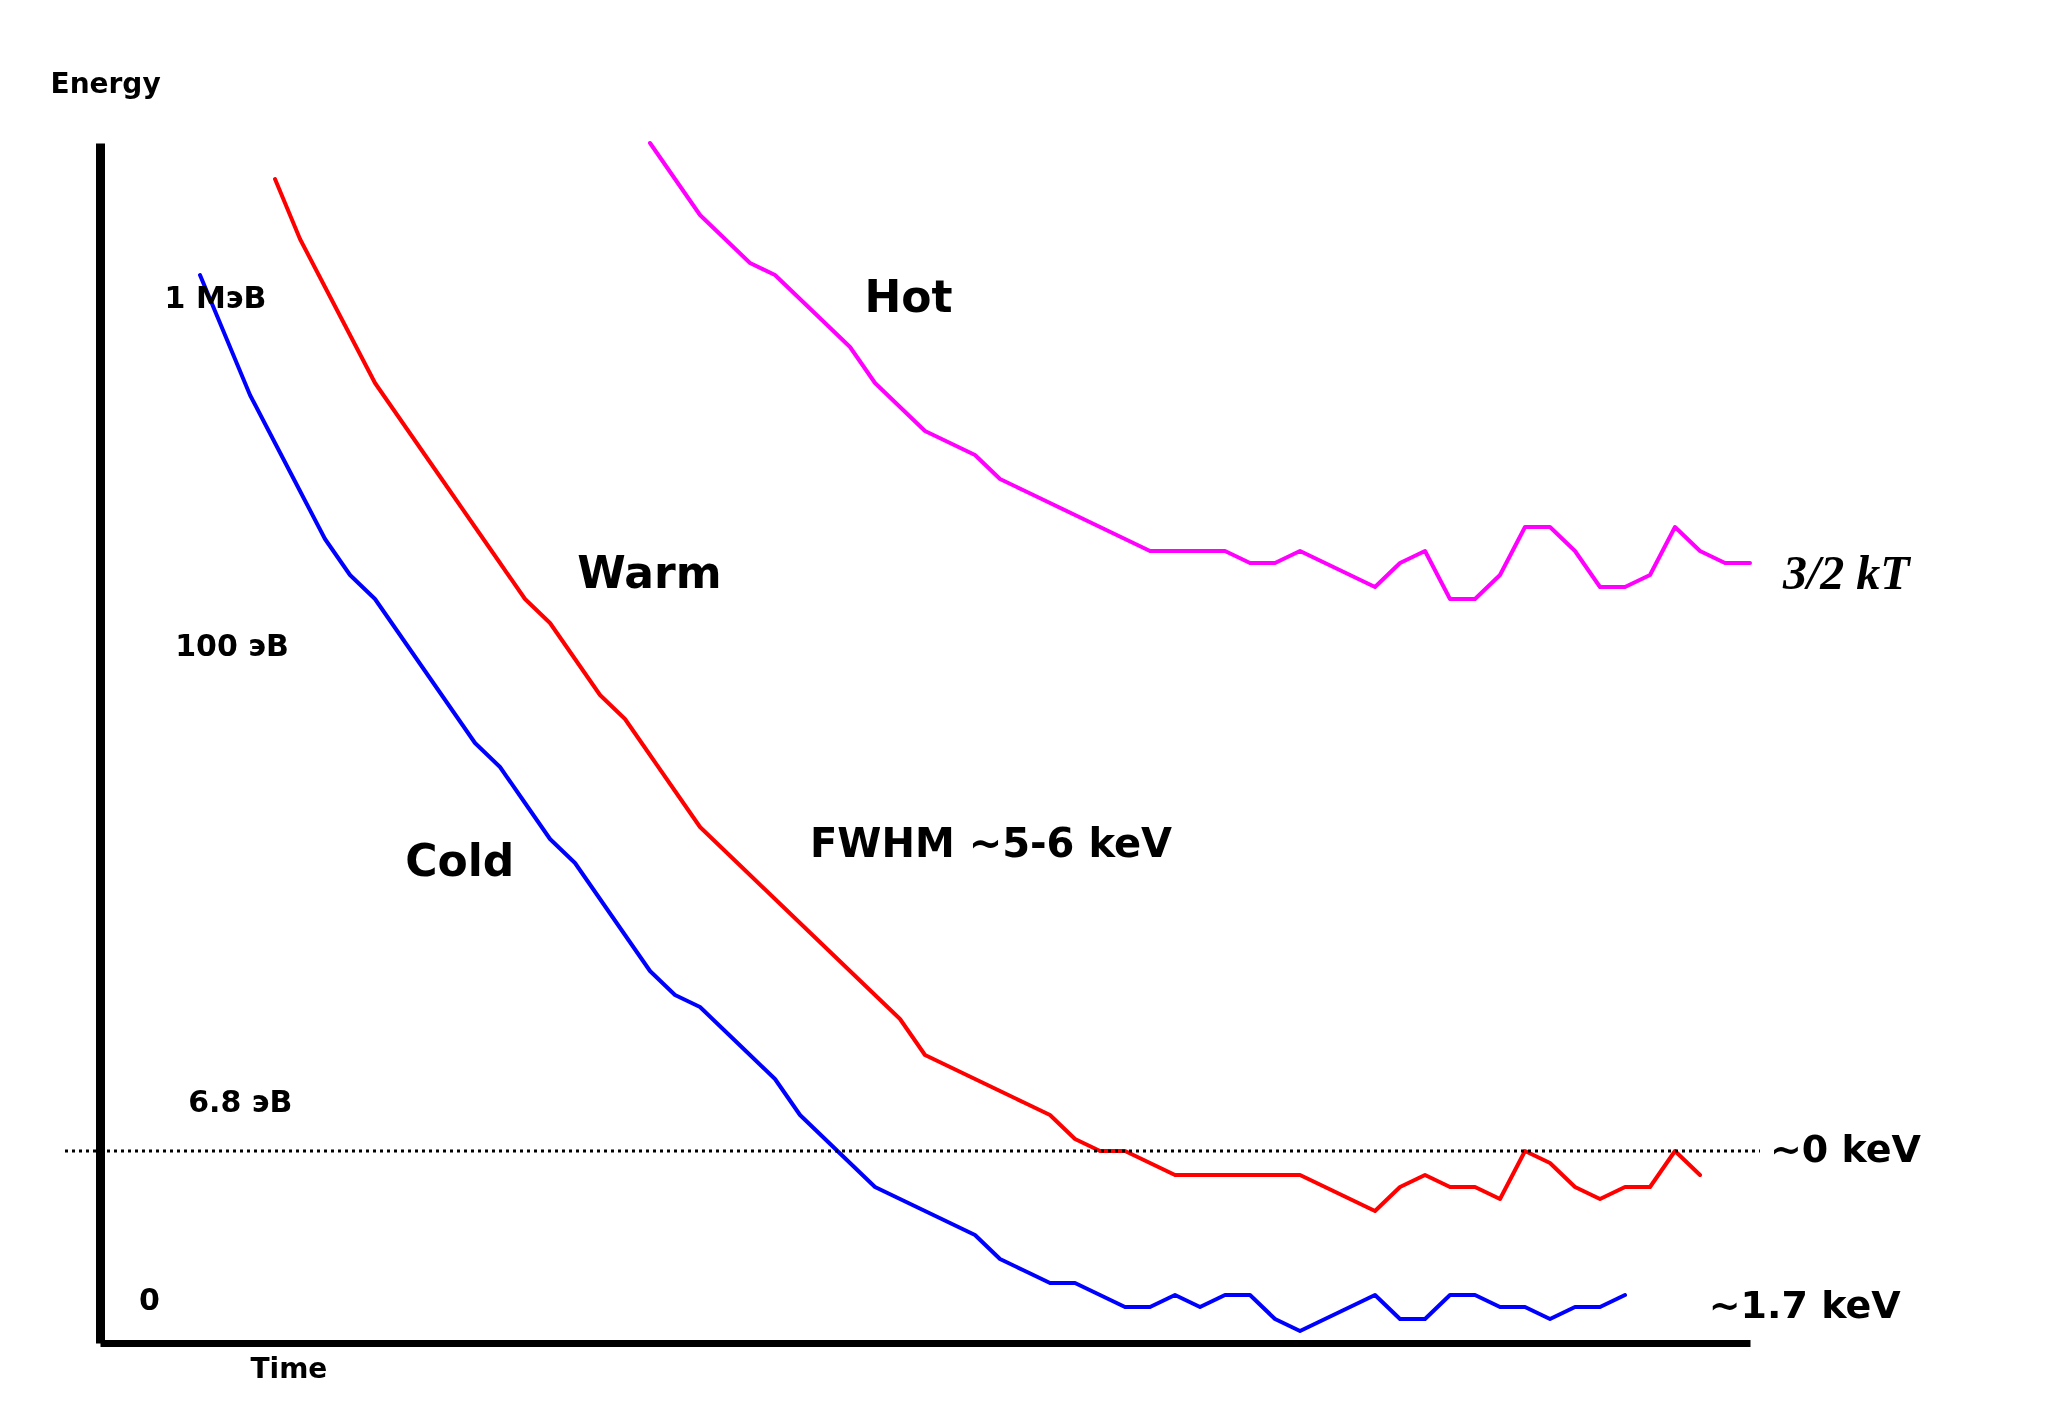 This screenshot has width=2056, height=1422. Describe the element at coordinates (649, 572) in the screenshot. I see `series-label: Warm` at that location.